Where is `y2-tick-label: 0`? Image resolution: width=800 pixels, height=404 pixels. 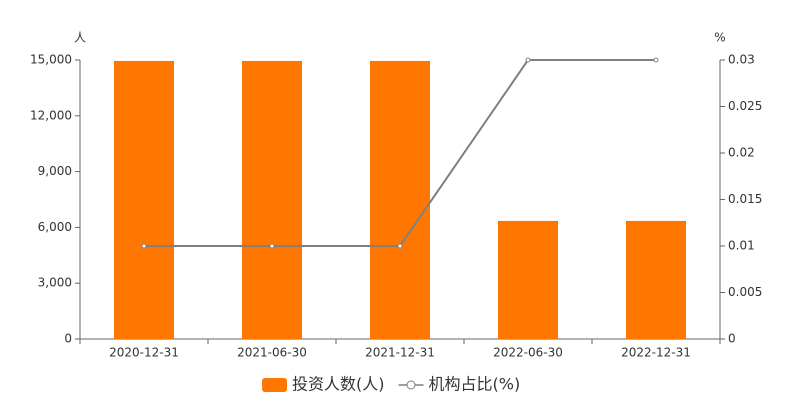
y2-tick-label: 0 is located at coordinates (732, 339).